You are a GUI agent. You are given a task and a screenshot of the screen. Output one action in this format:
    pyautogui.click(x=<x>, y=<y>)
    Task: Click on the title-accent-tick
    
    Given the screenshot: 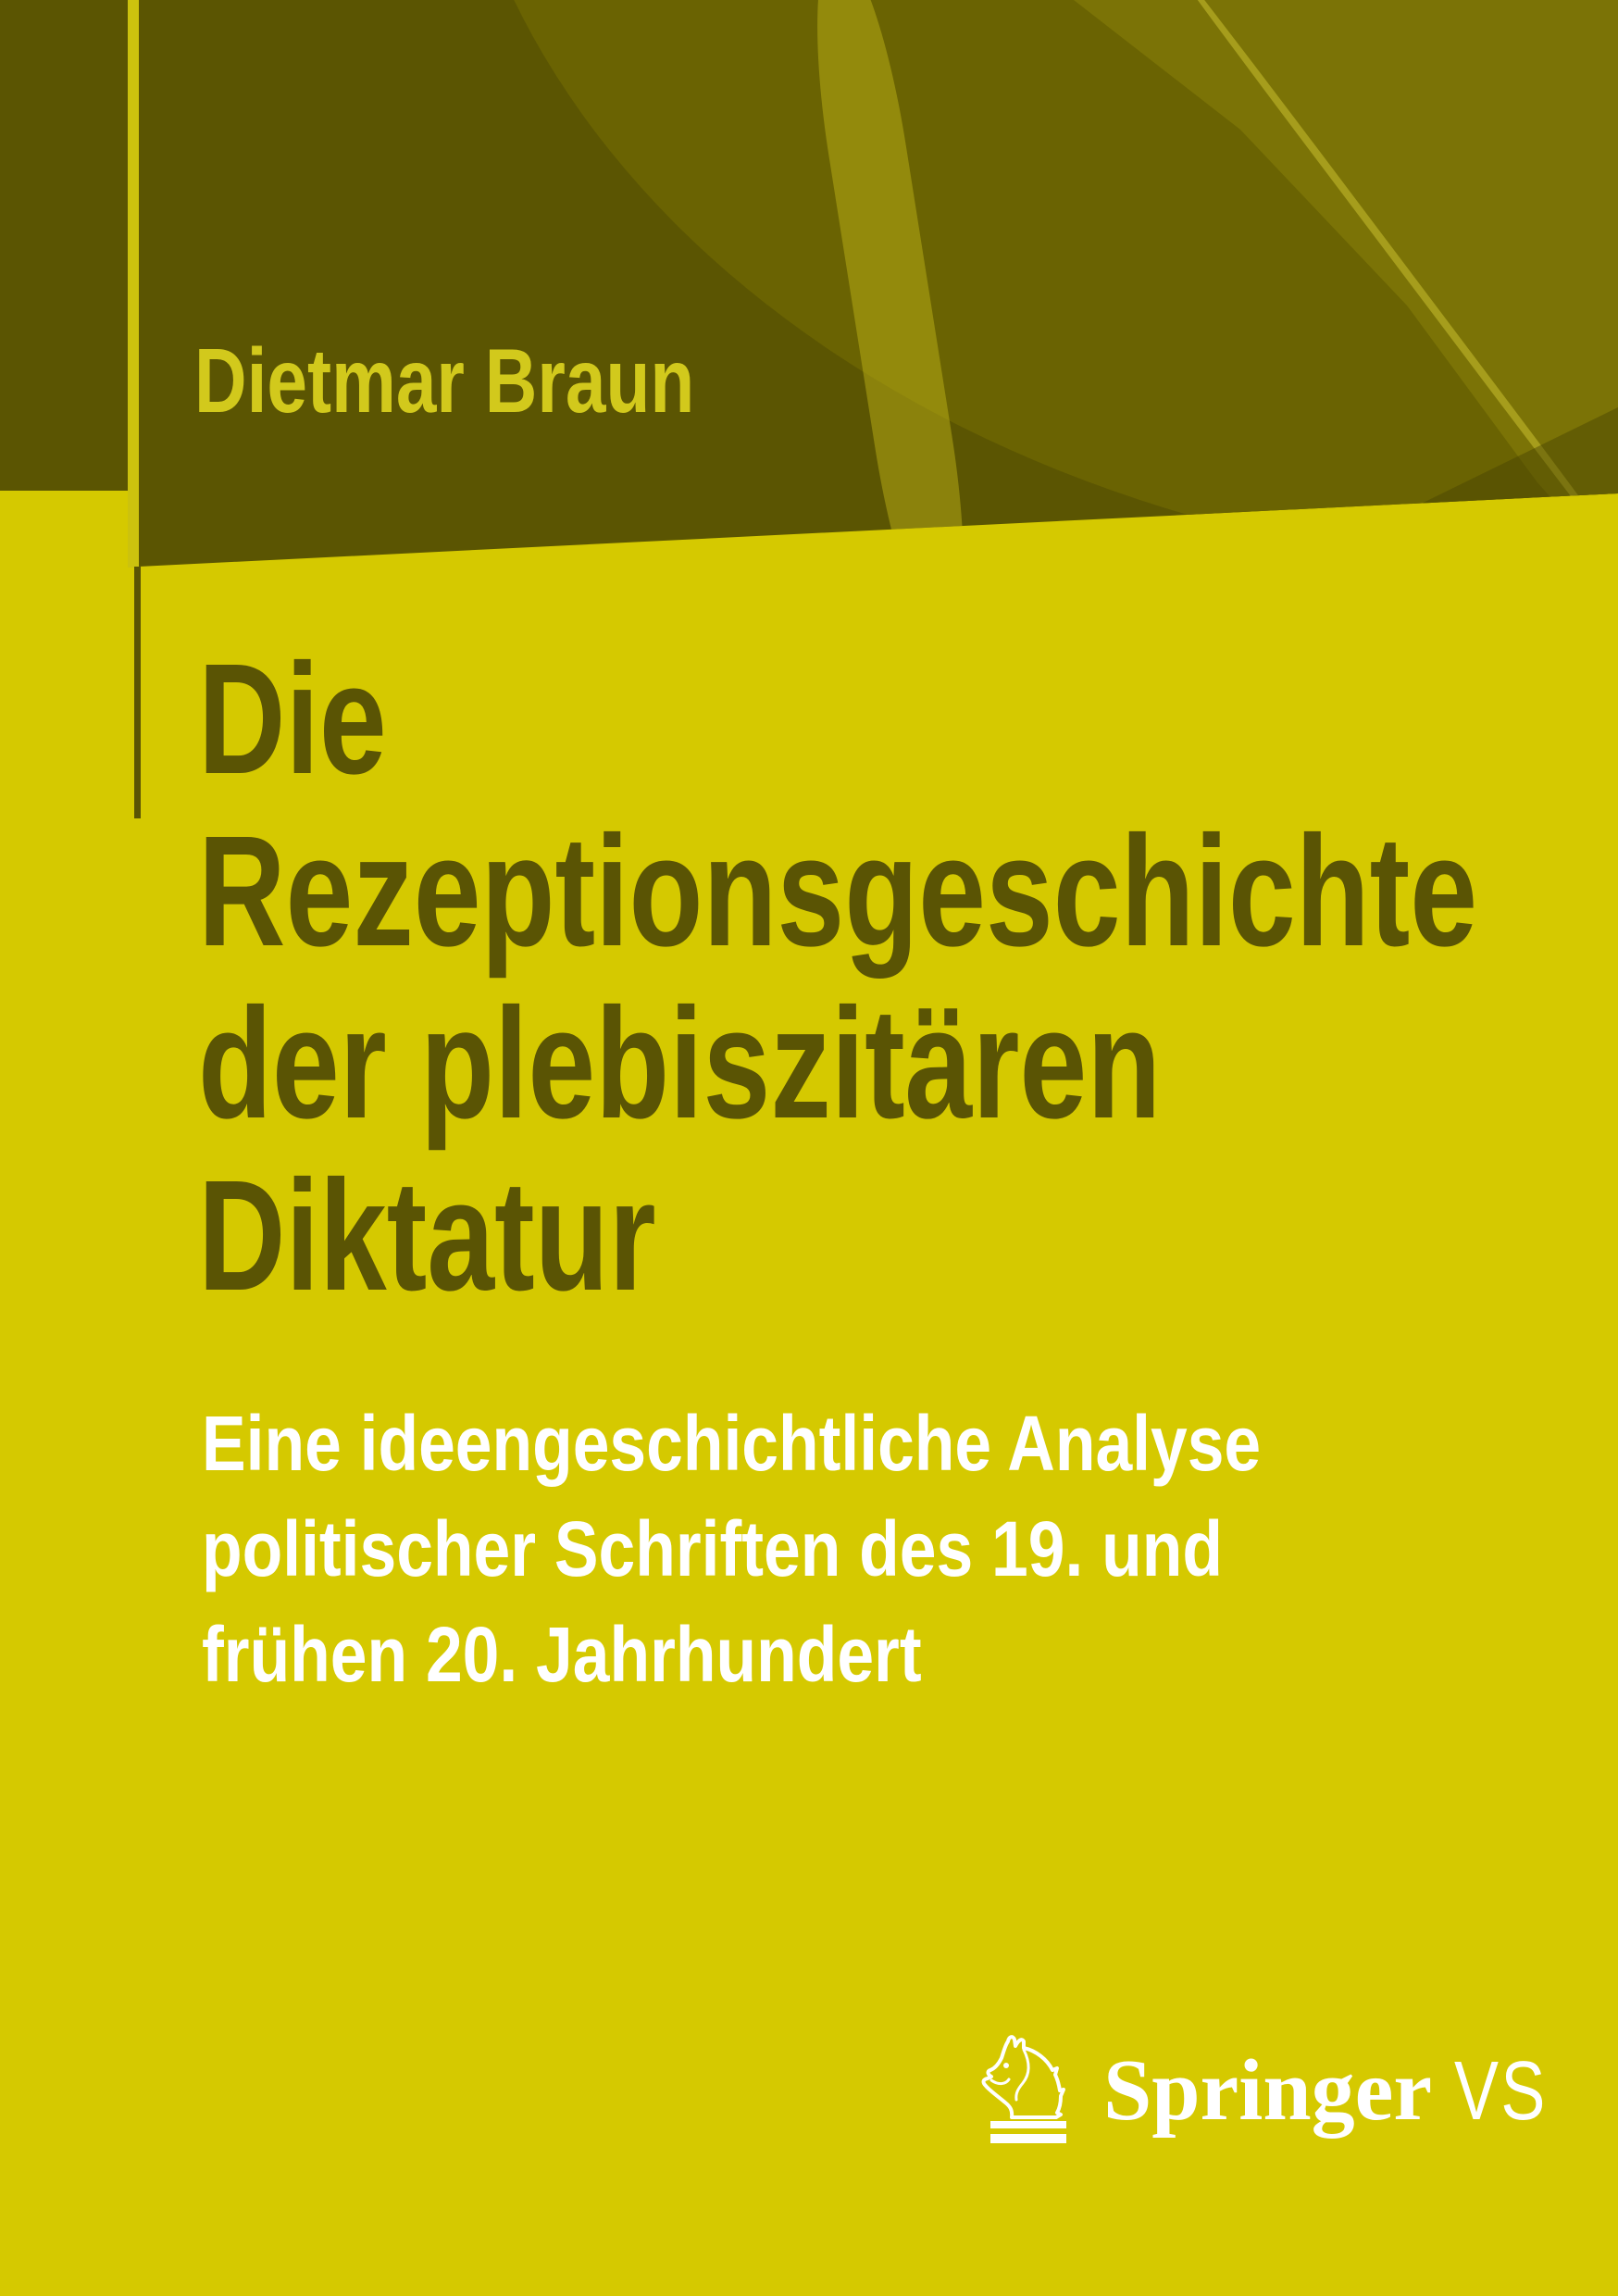 What is the action you would take?
    pyautogui.click(x=137, y=692)
    